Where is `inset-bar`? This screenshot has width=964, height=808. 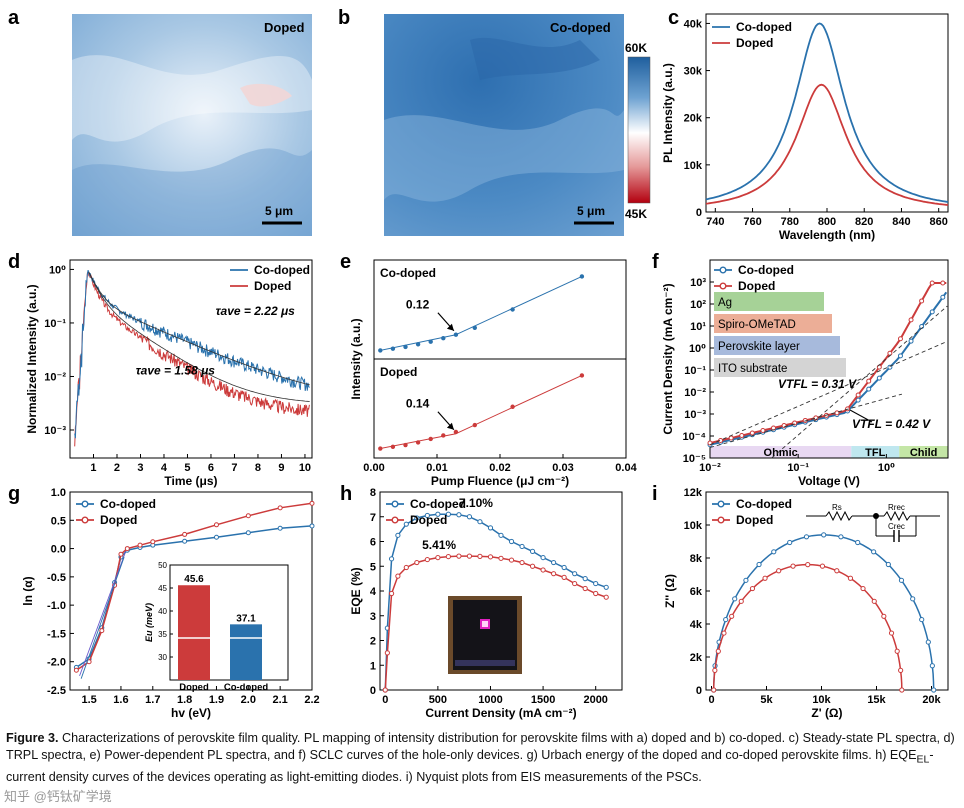
inset-bar is located at coordinates (246, 652).